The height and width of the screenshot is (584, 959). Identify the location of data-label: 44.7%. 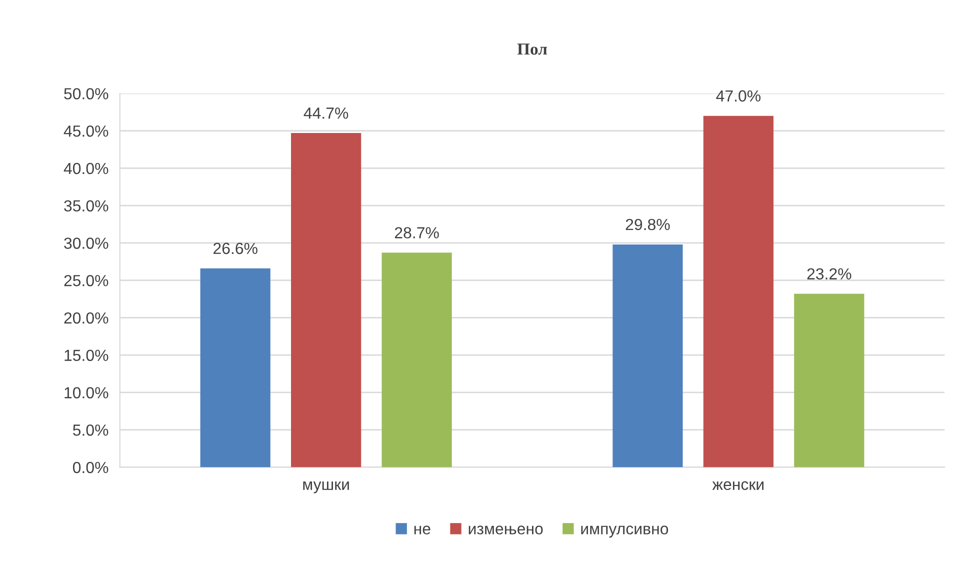
(326, 113).